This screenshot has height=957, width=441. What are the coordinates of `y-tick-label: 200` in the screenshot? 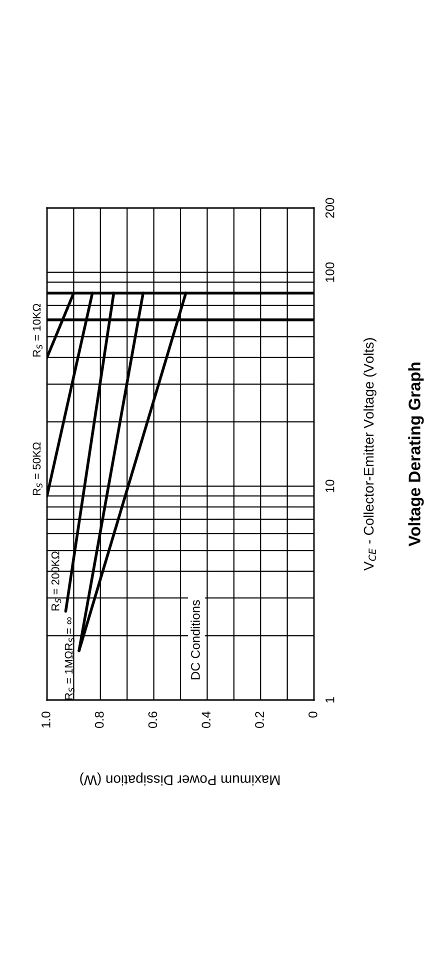 It's located at (329, 208).